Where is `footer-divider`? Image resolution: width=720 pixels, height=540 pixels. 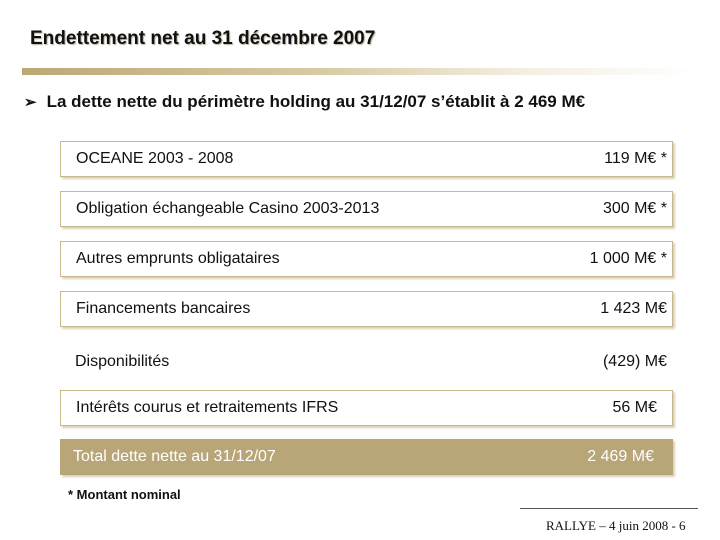
footer-divider is located at coordinates (609, 508).